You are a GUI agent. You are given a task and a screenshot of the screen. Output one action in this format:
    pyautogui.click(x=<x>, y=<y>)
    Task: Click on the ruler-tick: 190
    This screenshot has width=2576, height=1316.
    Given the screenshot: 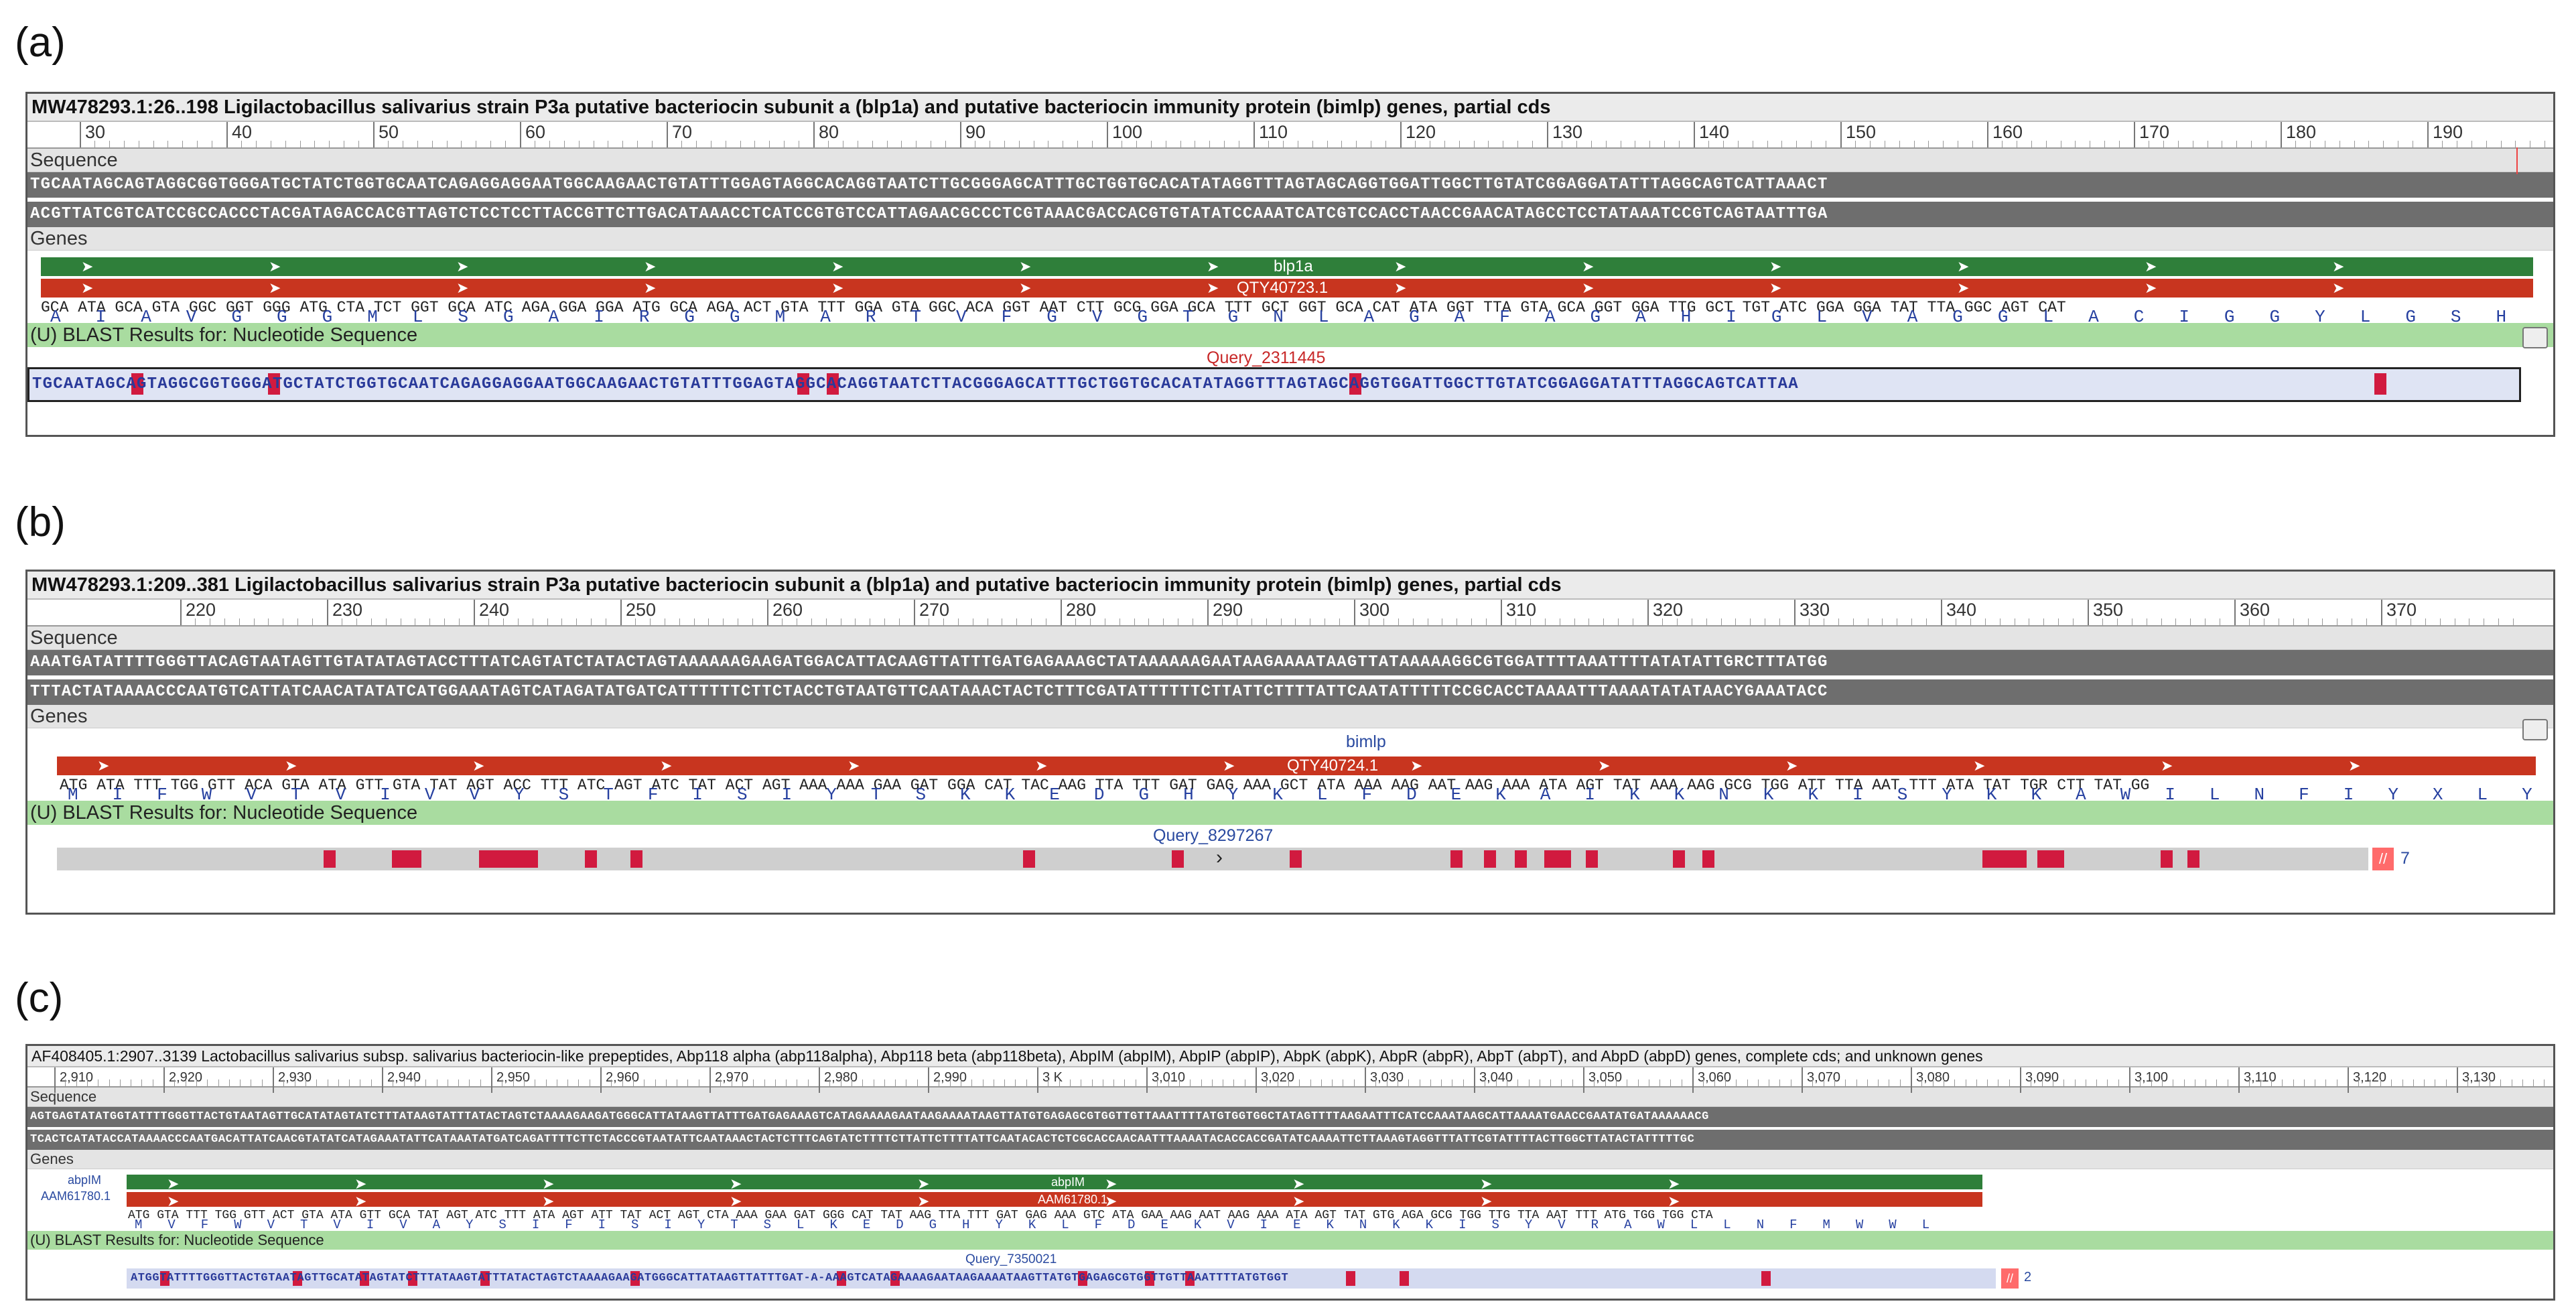 What is the action you would take?
    pyautogui.click(x=2445, y=134)
    